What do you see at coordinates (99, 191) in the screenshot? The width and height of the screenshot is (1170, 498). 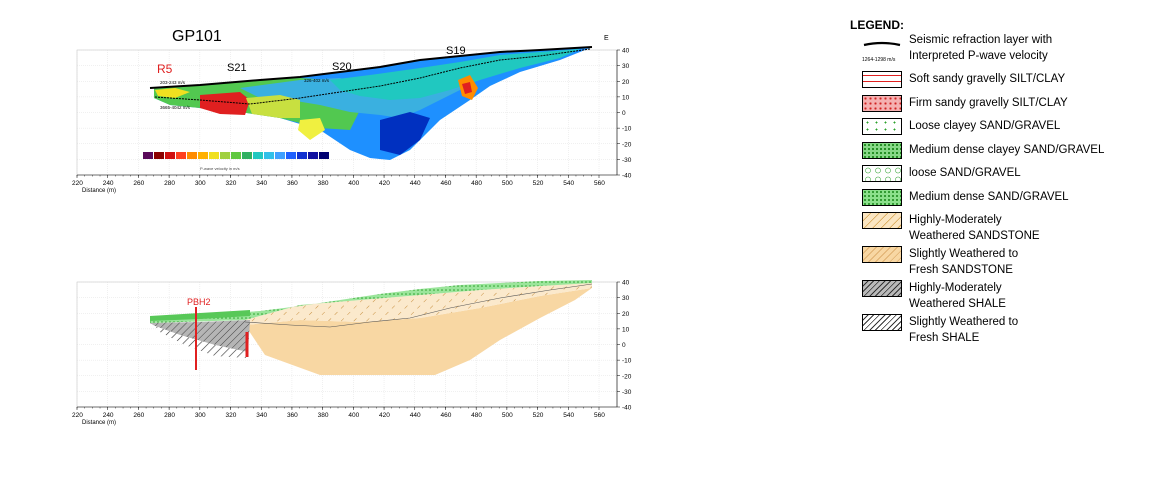 I see `upper-distance-axis-label: Distance (m)` at bounding box center [99, 191].